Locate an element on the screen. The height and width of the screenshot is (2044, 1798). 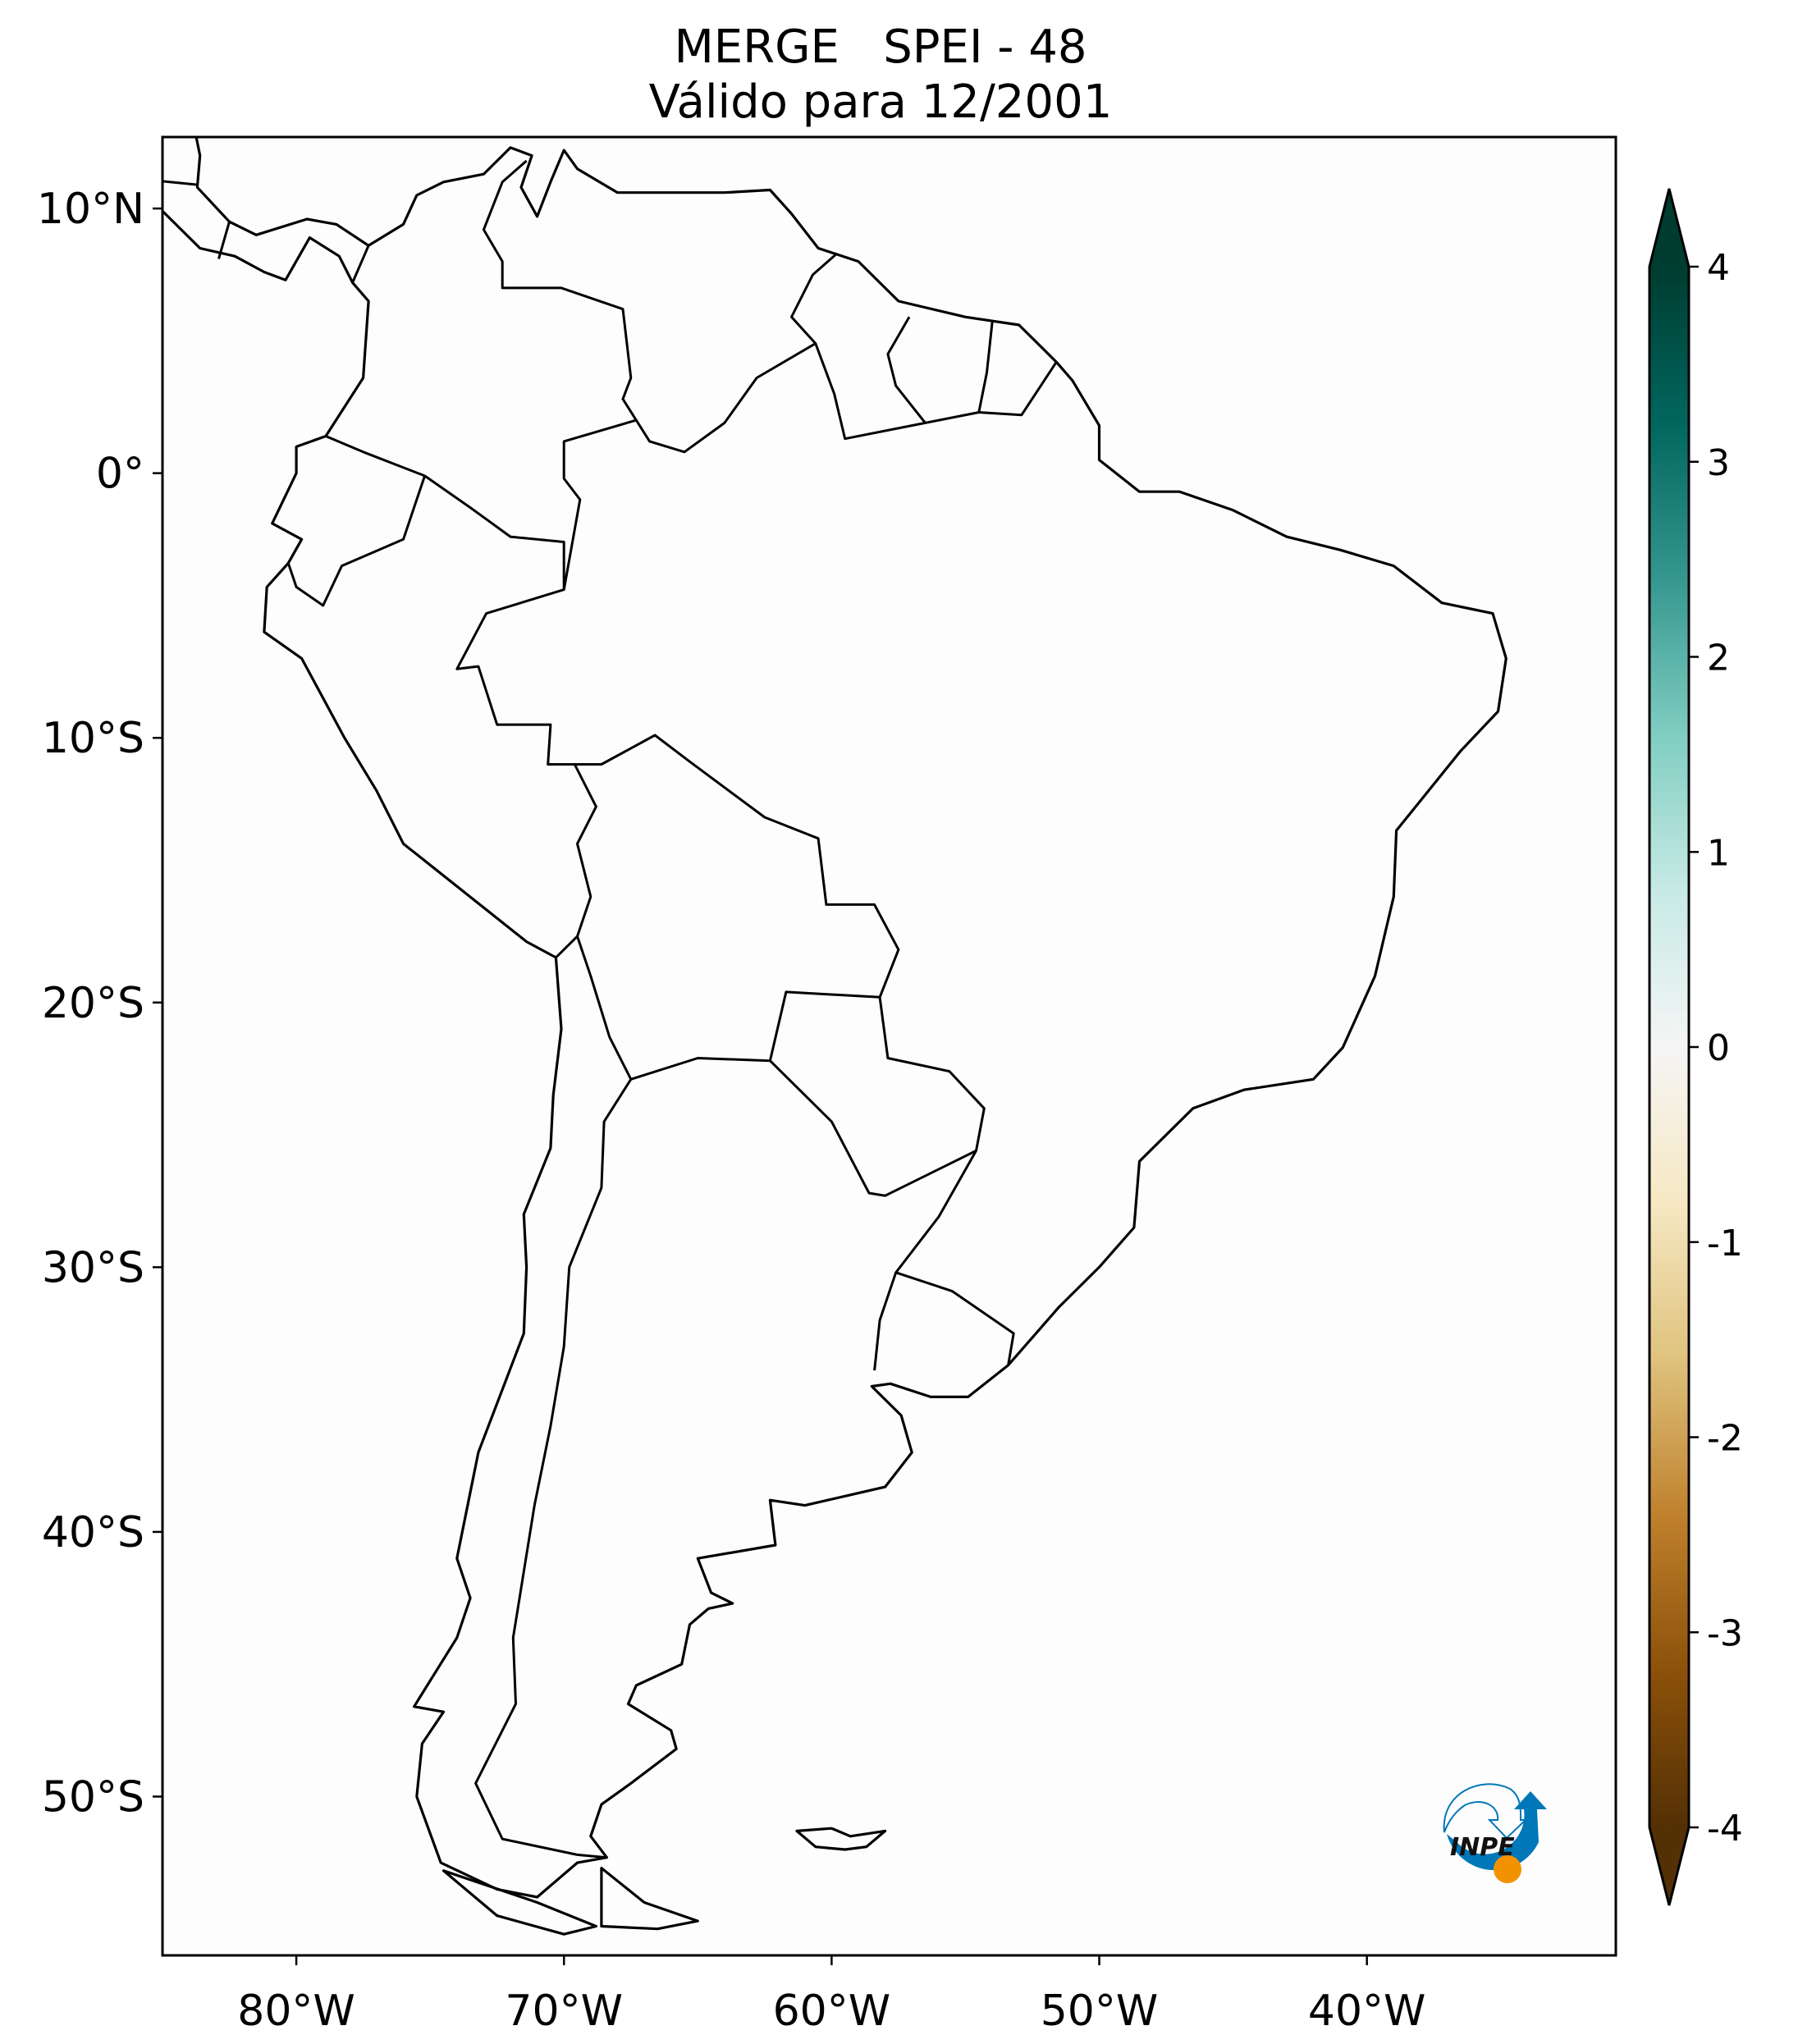
border-paraguay-bolivia is located at coordinates (824, 1026).